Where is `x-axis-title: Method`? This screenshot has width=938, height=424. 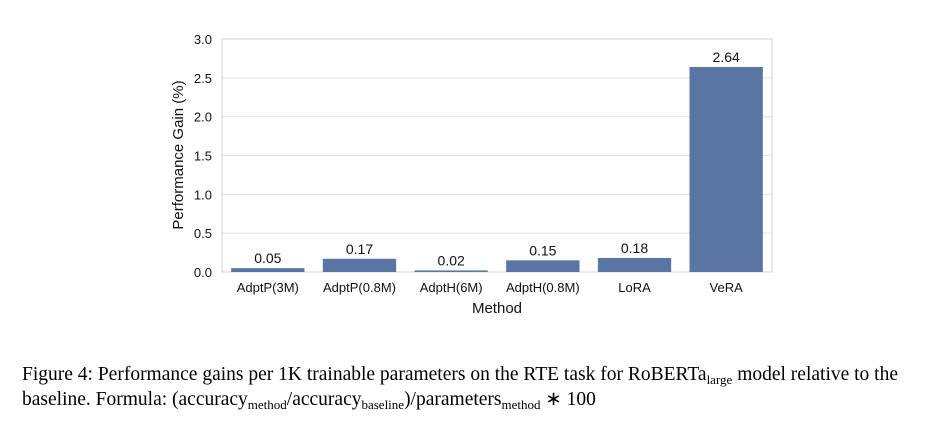 x-axis-title: Method is located at coordinates (497, 308).